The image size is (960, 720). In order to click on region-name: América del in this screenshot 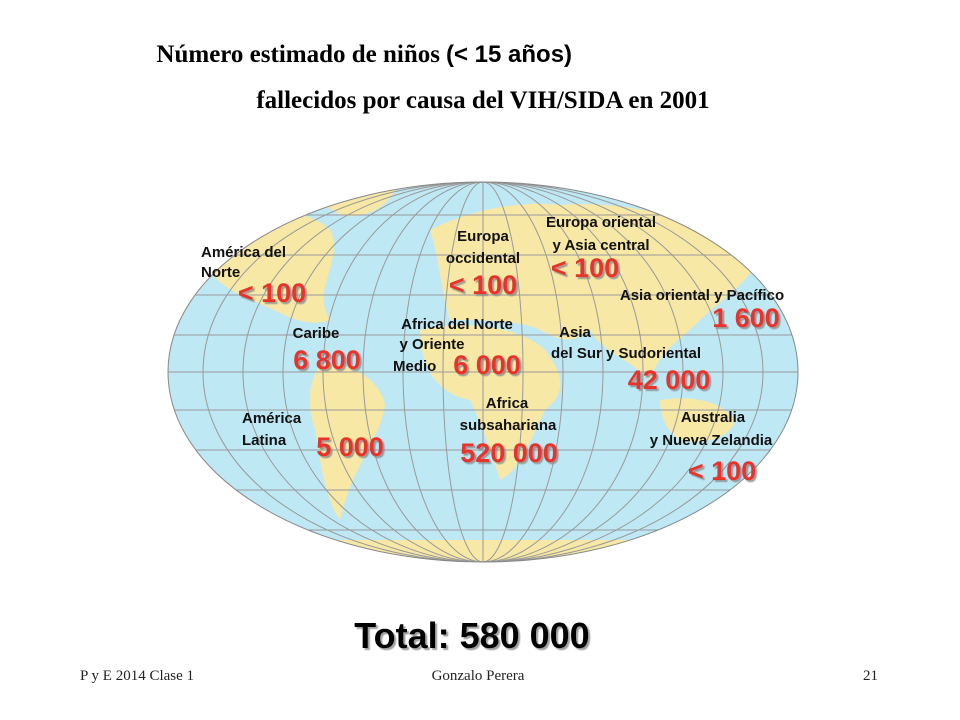, I will do `click(243, 252)`.